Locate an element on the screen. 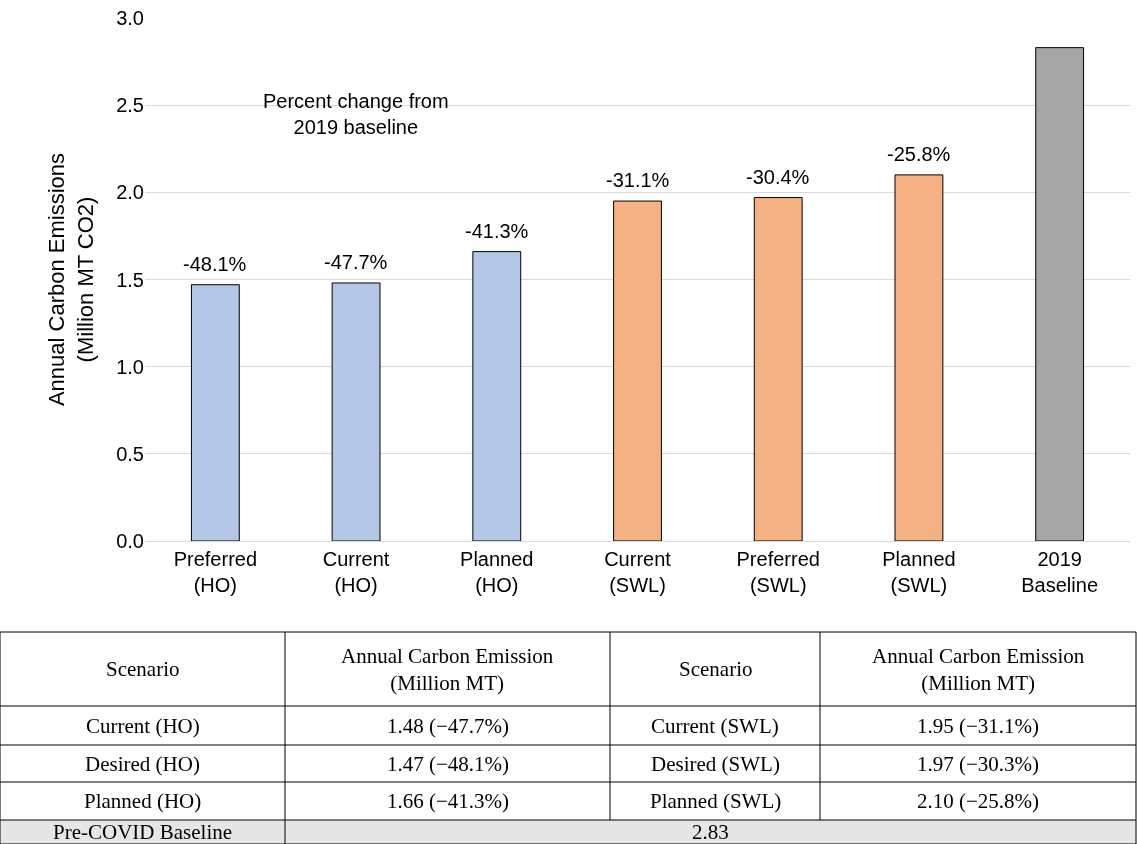 The image size is (1138, 844). y-tick-label: 2.0 is located at coordinates (130, 192).